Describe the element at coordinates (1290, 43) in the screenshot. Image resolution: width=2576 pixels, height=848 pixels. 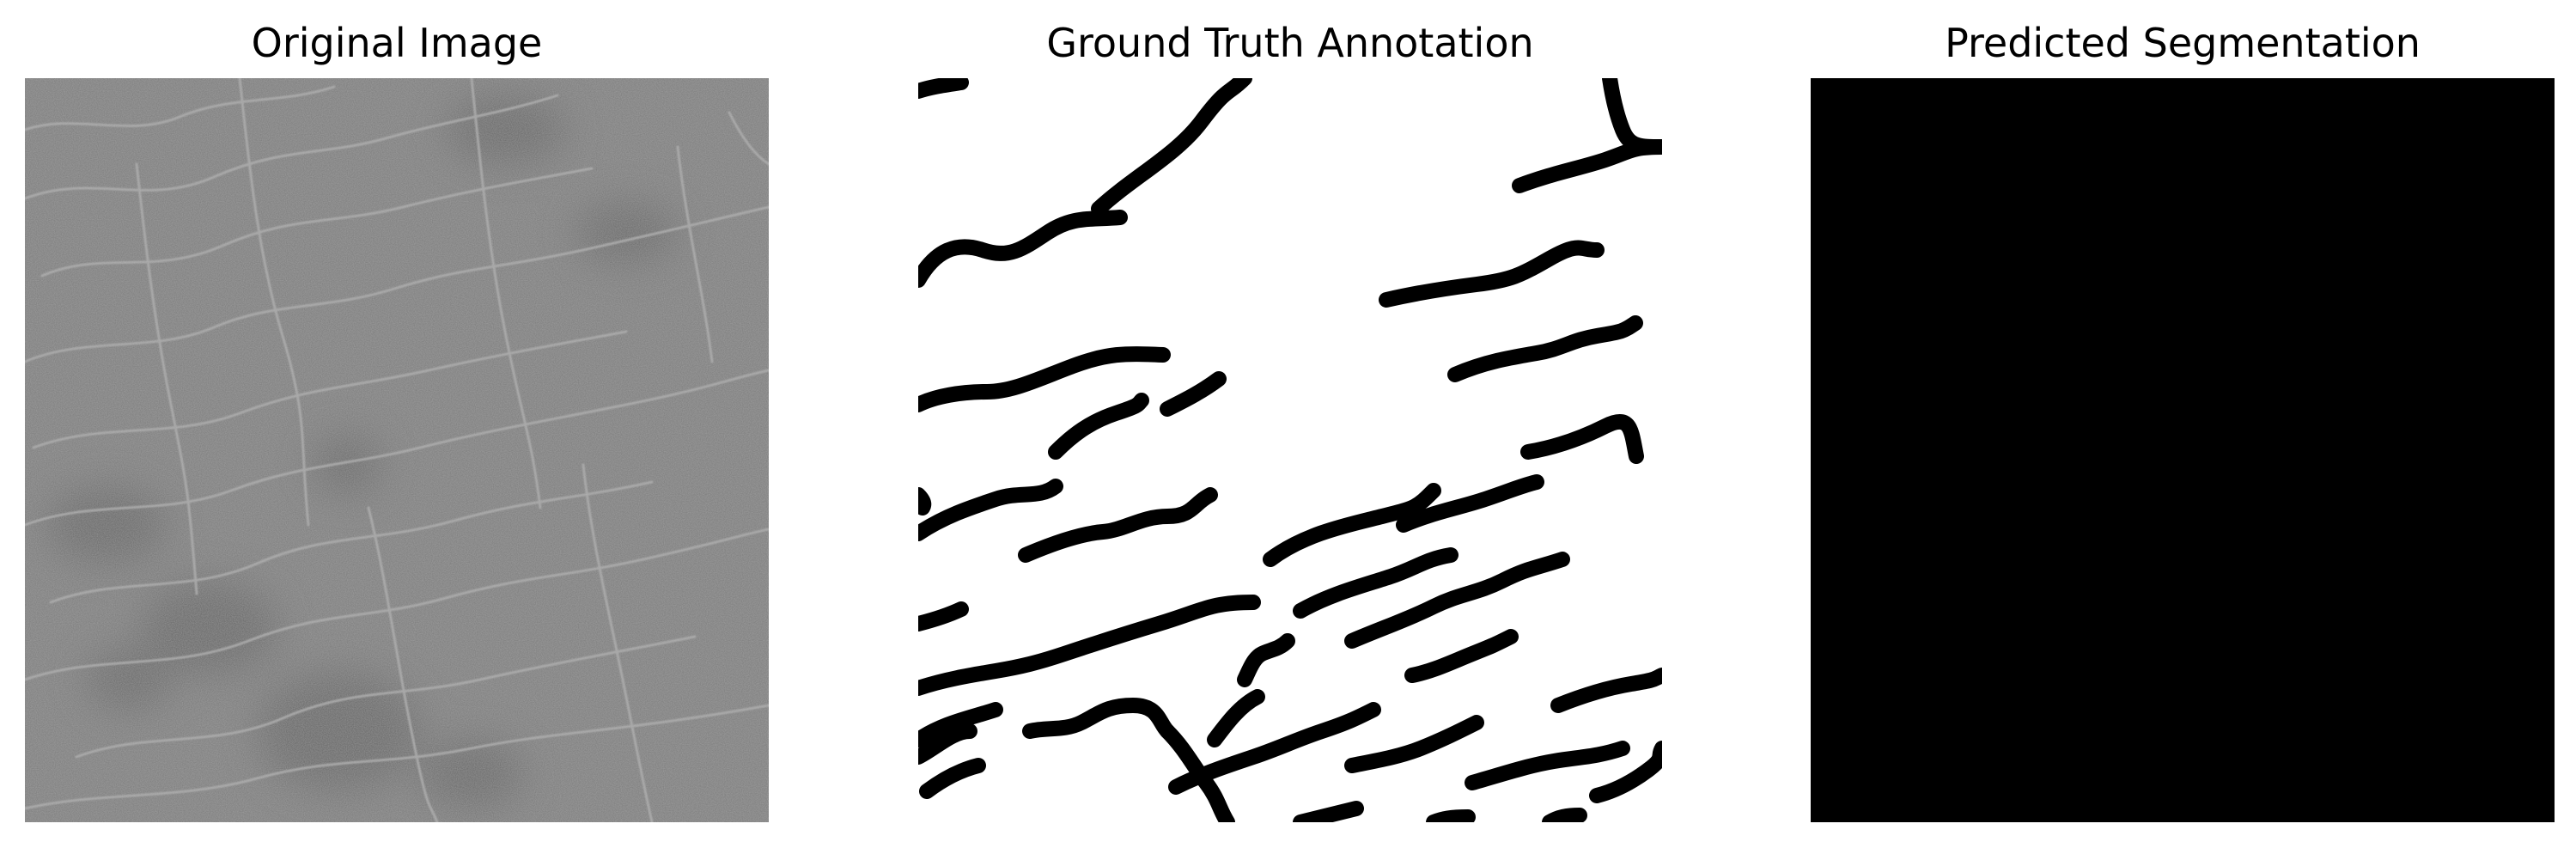
I see `panel-title: Ground Truth Annotation` at that location.